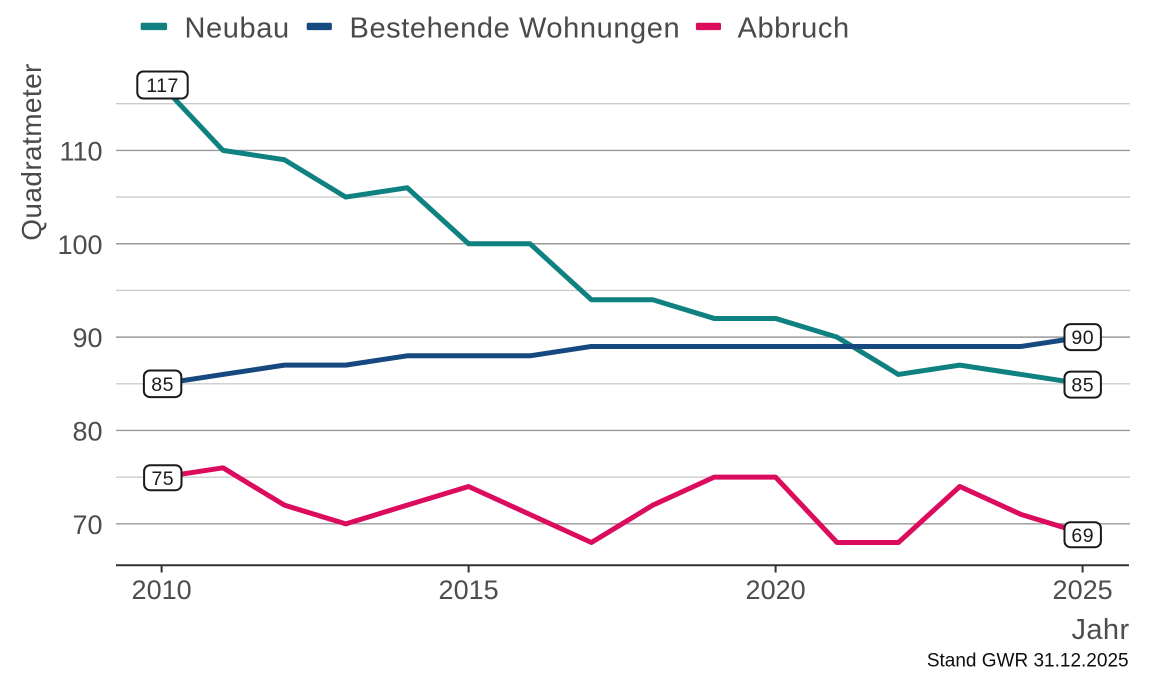 The height and width of the screenshot is (693, 1152). I want to click on svg-text: 110, so click(80, 151).